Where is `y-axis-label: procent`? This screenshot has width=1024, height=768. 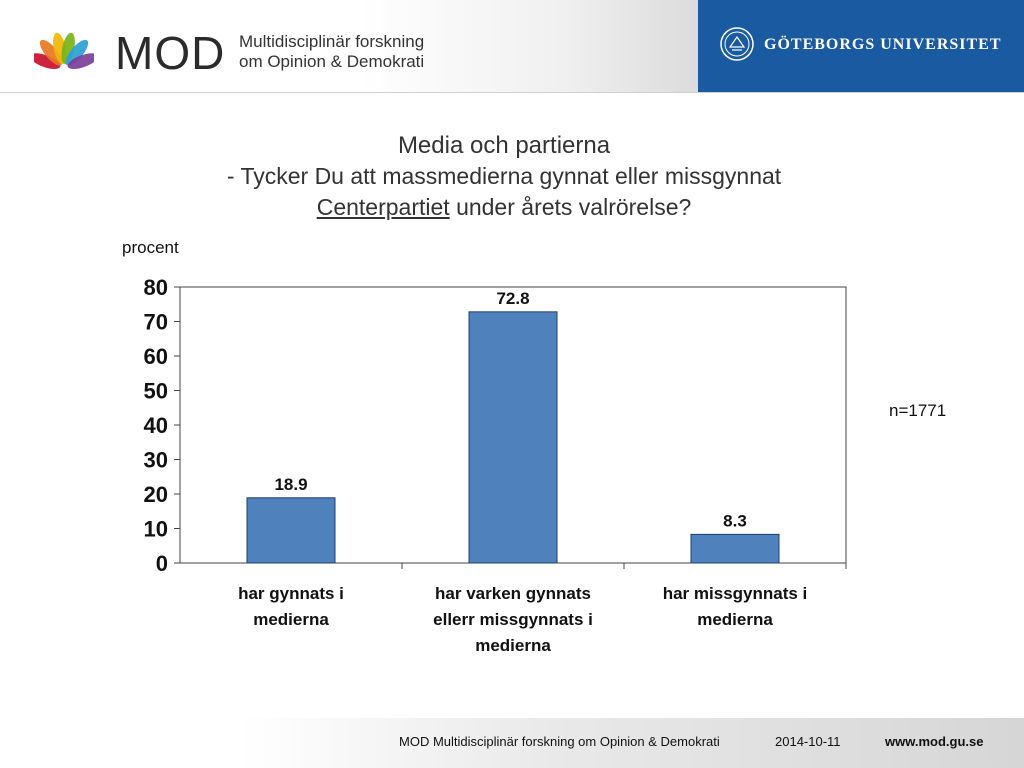
y-axis-label: procent is located at coordinates (150, 247).